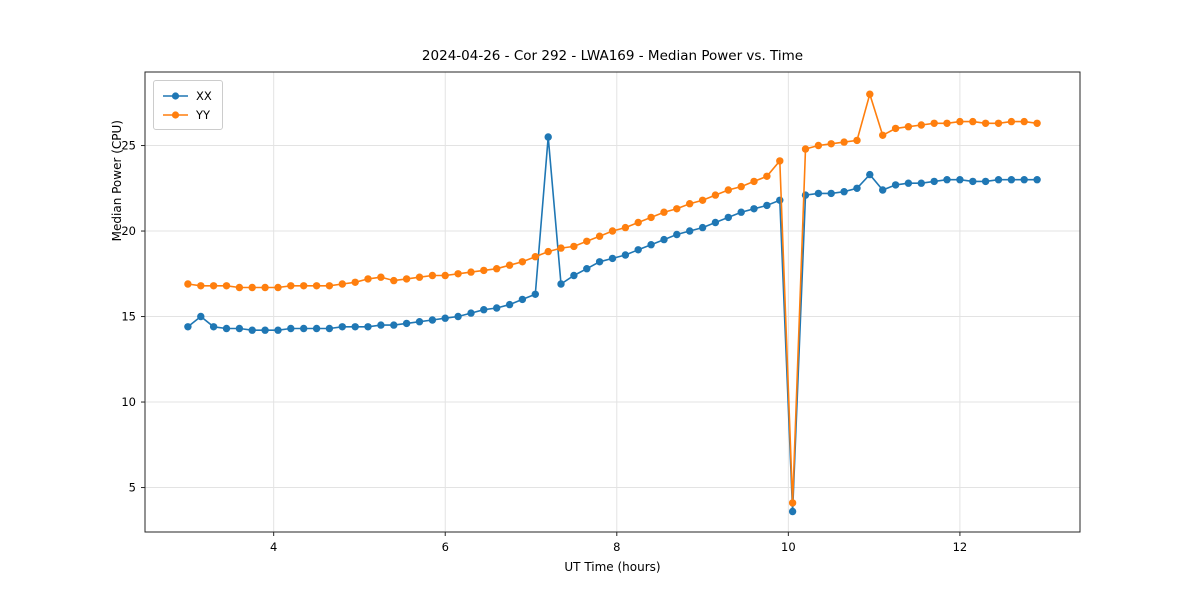 The width and height of the screenshot is (1200, 600). Describe the element at coordinates (203, 114) in the screenshot. I see `legend-label-yy: YY` at that location.